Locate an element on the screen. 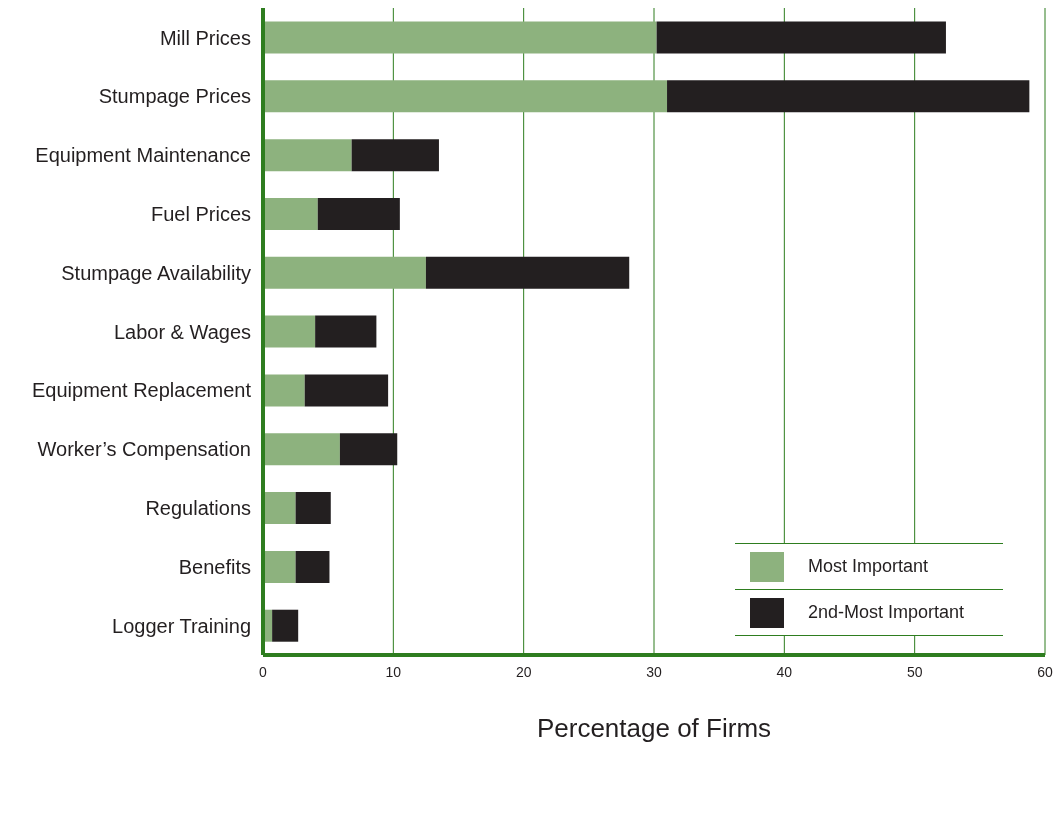 The image size is (1055, 840). x-tick-label: 50 is located at coordinates (914, 671).